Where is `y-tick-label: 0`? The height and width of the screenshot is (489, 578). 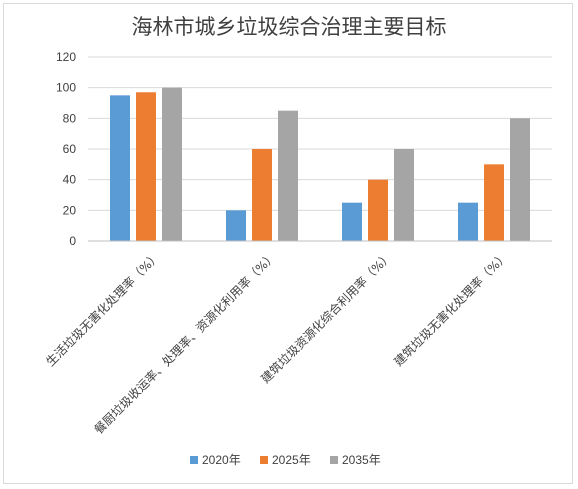
y-tick-label: 0 is located at coordinates (72, 241).